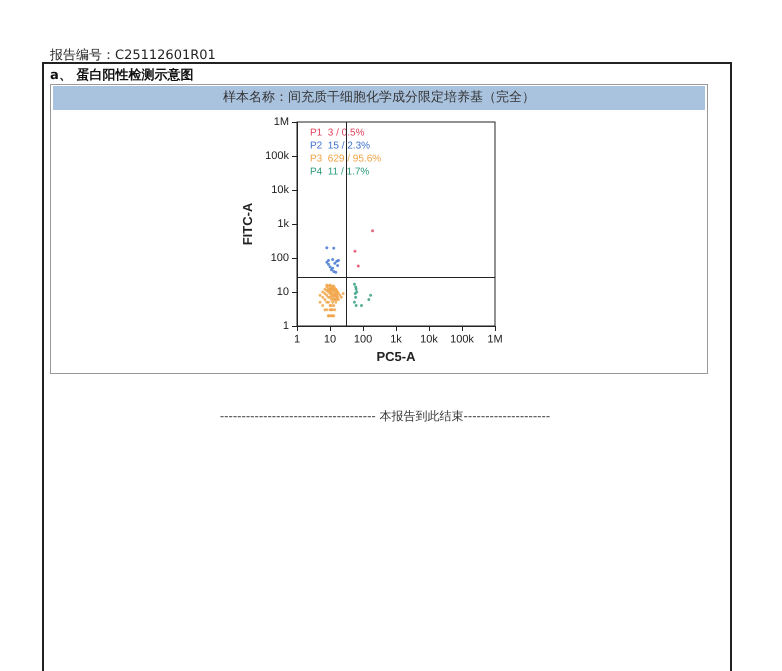  What do you see at coordinates (285, 326) in the screenshot?
I see `y-tick-label: 1` at bounding box center [285, 326].